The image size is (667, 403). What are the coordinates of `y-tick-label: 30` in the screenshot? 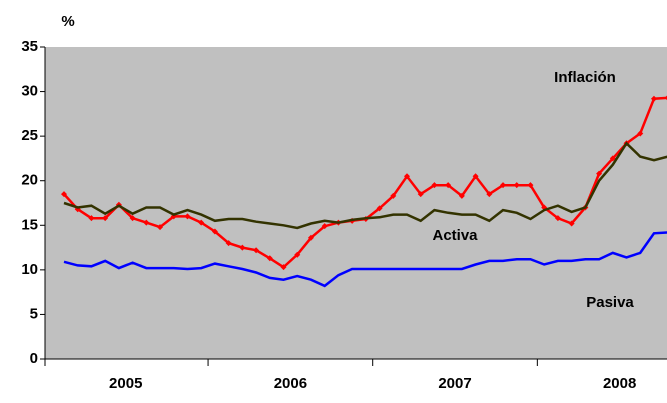 It's located at (29, 91).